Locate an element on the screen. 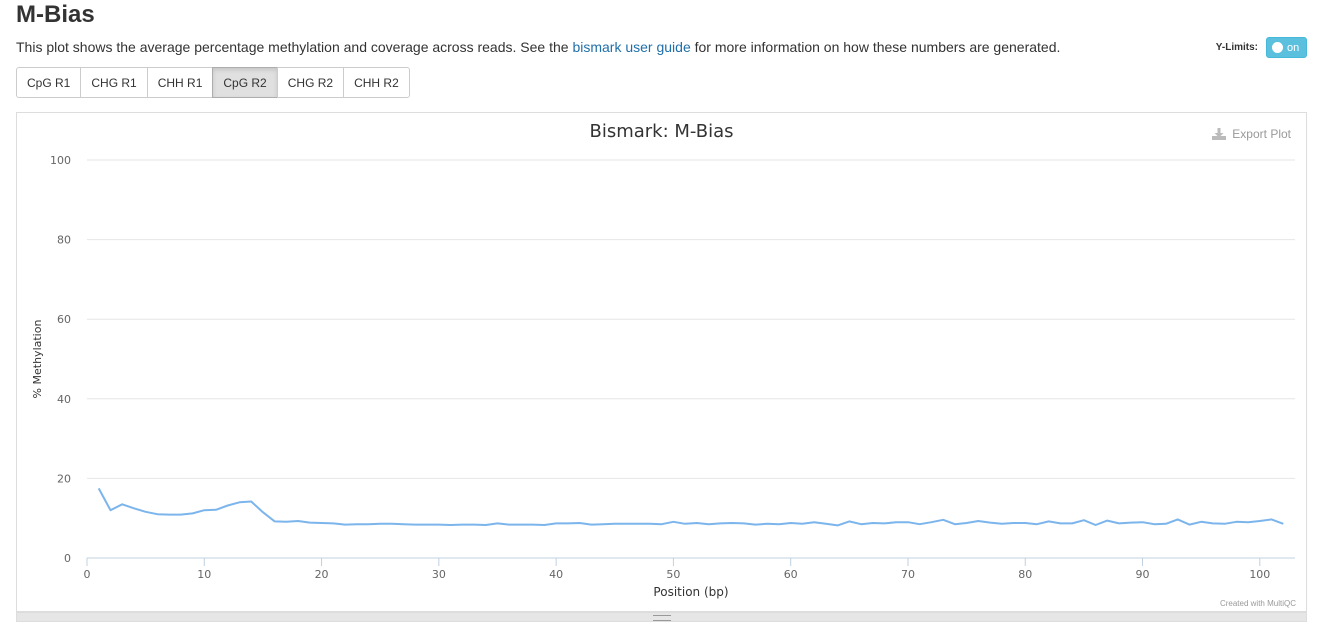 Image resolution: width=1319 pixels, height=638 pixels. x-tick-label: 90 is located at coordinates (1143, 574).